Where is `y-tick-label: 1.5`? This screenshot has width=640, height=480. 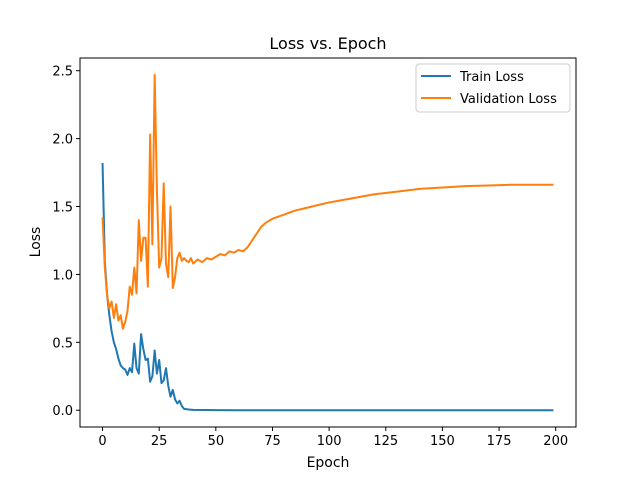 y-tick-label: 1.5 is located at coordinates (62, 208).